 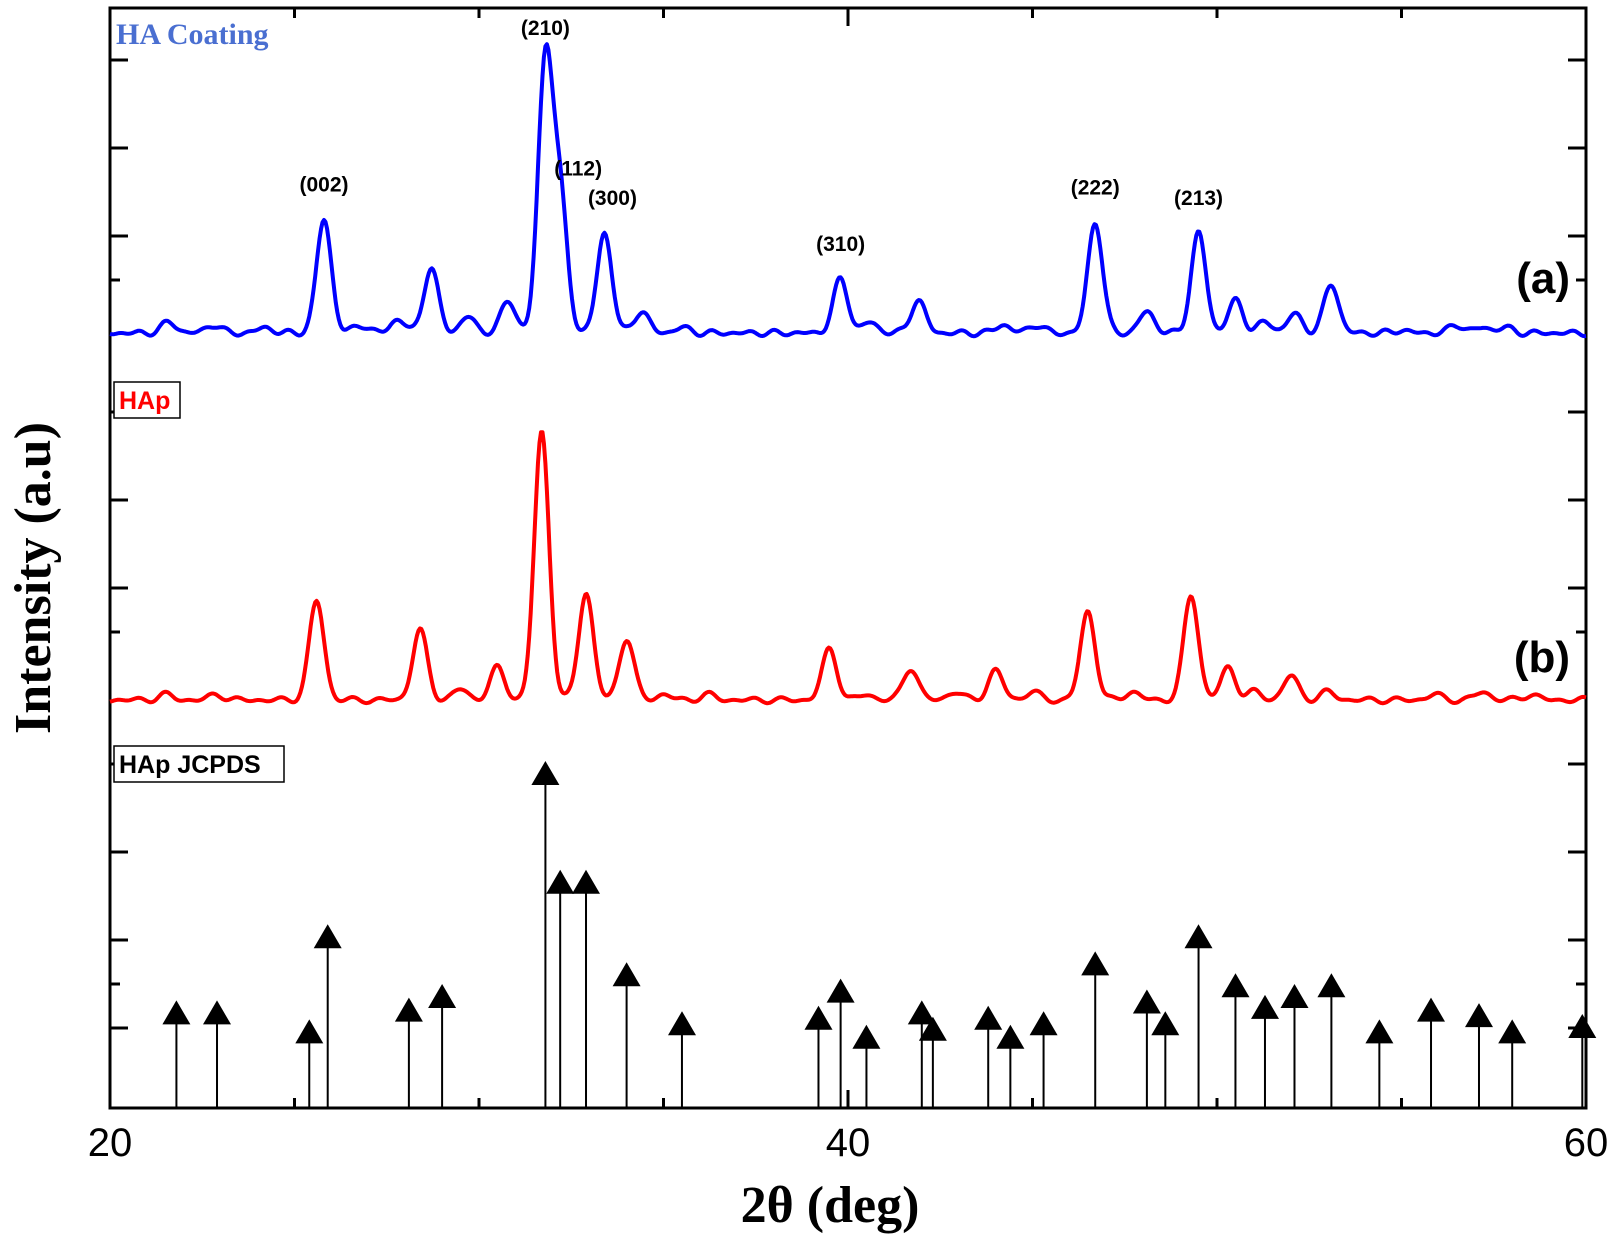 I want to click on x-tick-labels: 20 40 60, so click(x=848, y=1143).